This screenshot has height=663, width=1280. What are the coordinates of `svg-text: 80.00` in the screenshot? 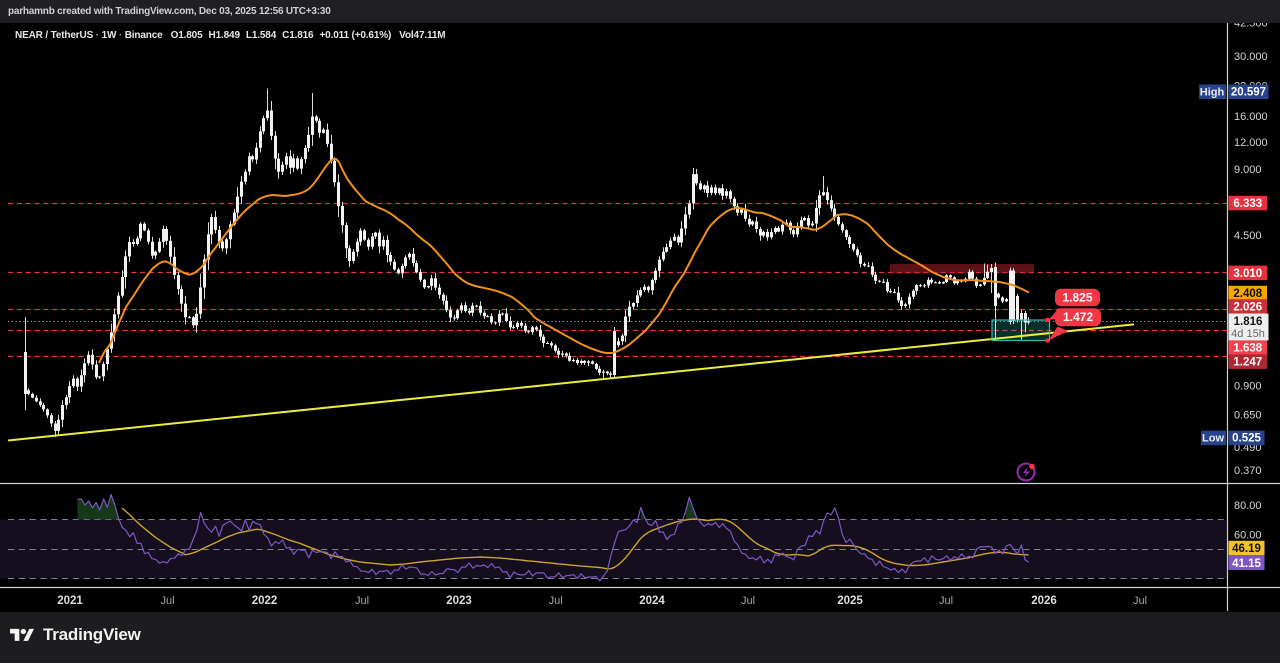 It's located at (1248, 506).